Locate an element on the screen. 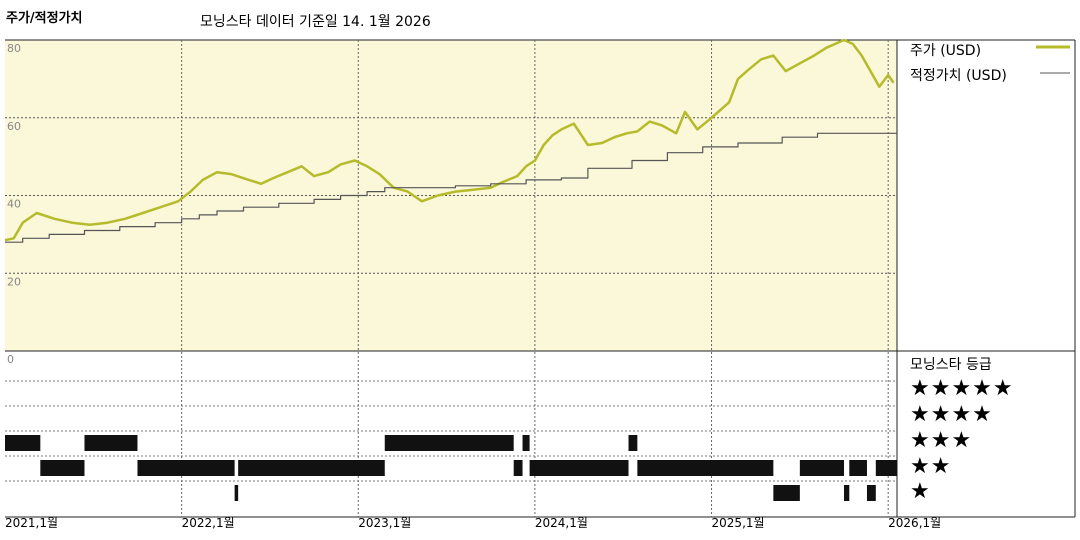 The height and width of the screenshot is (540, 1080). rating-4-stars: ★★★★ is located at coordinates (951, 414).